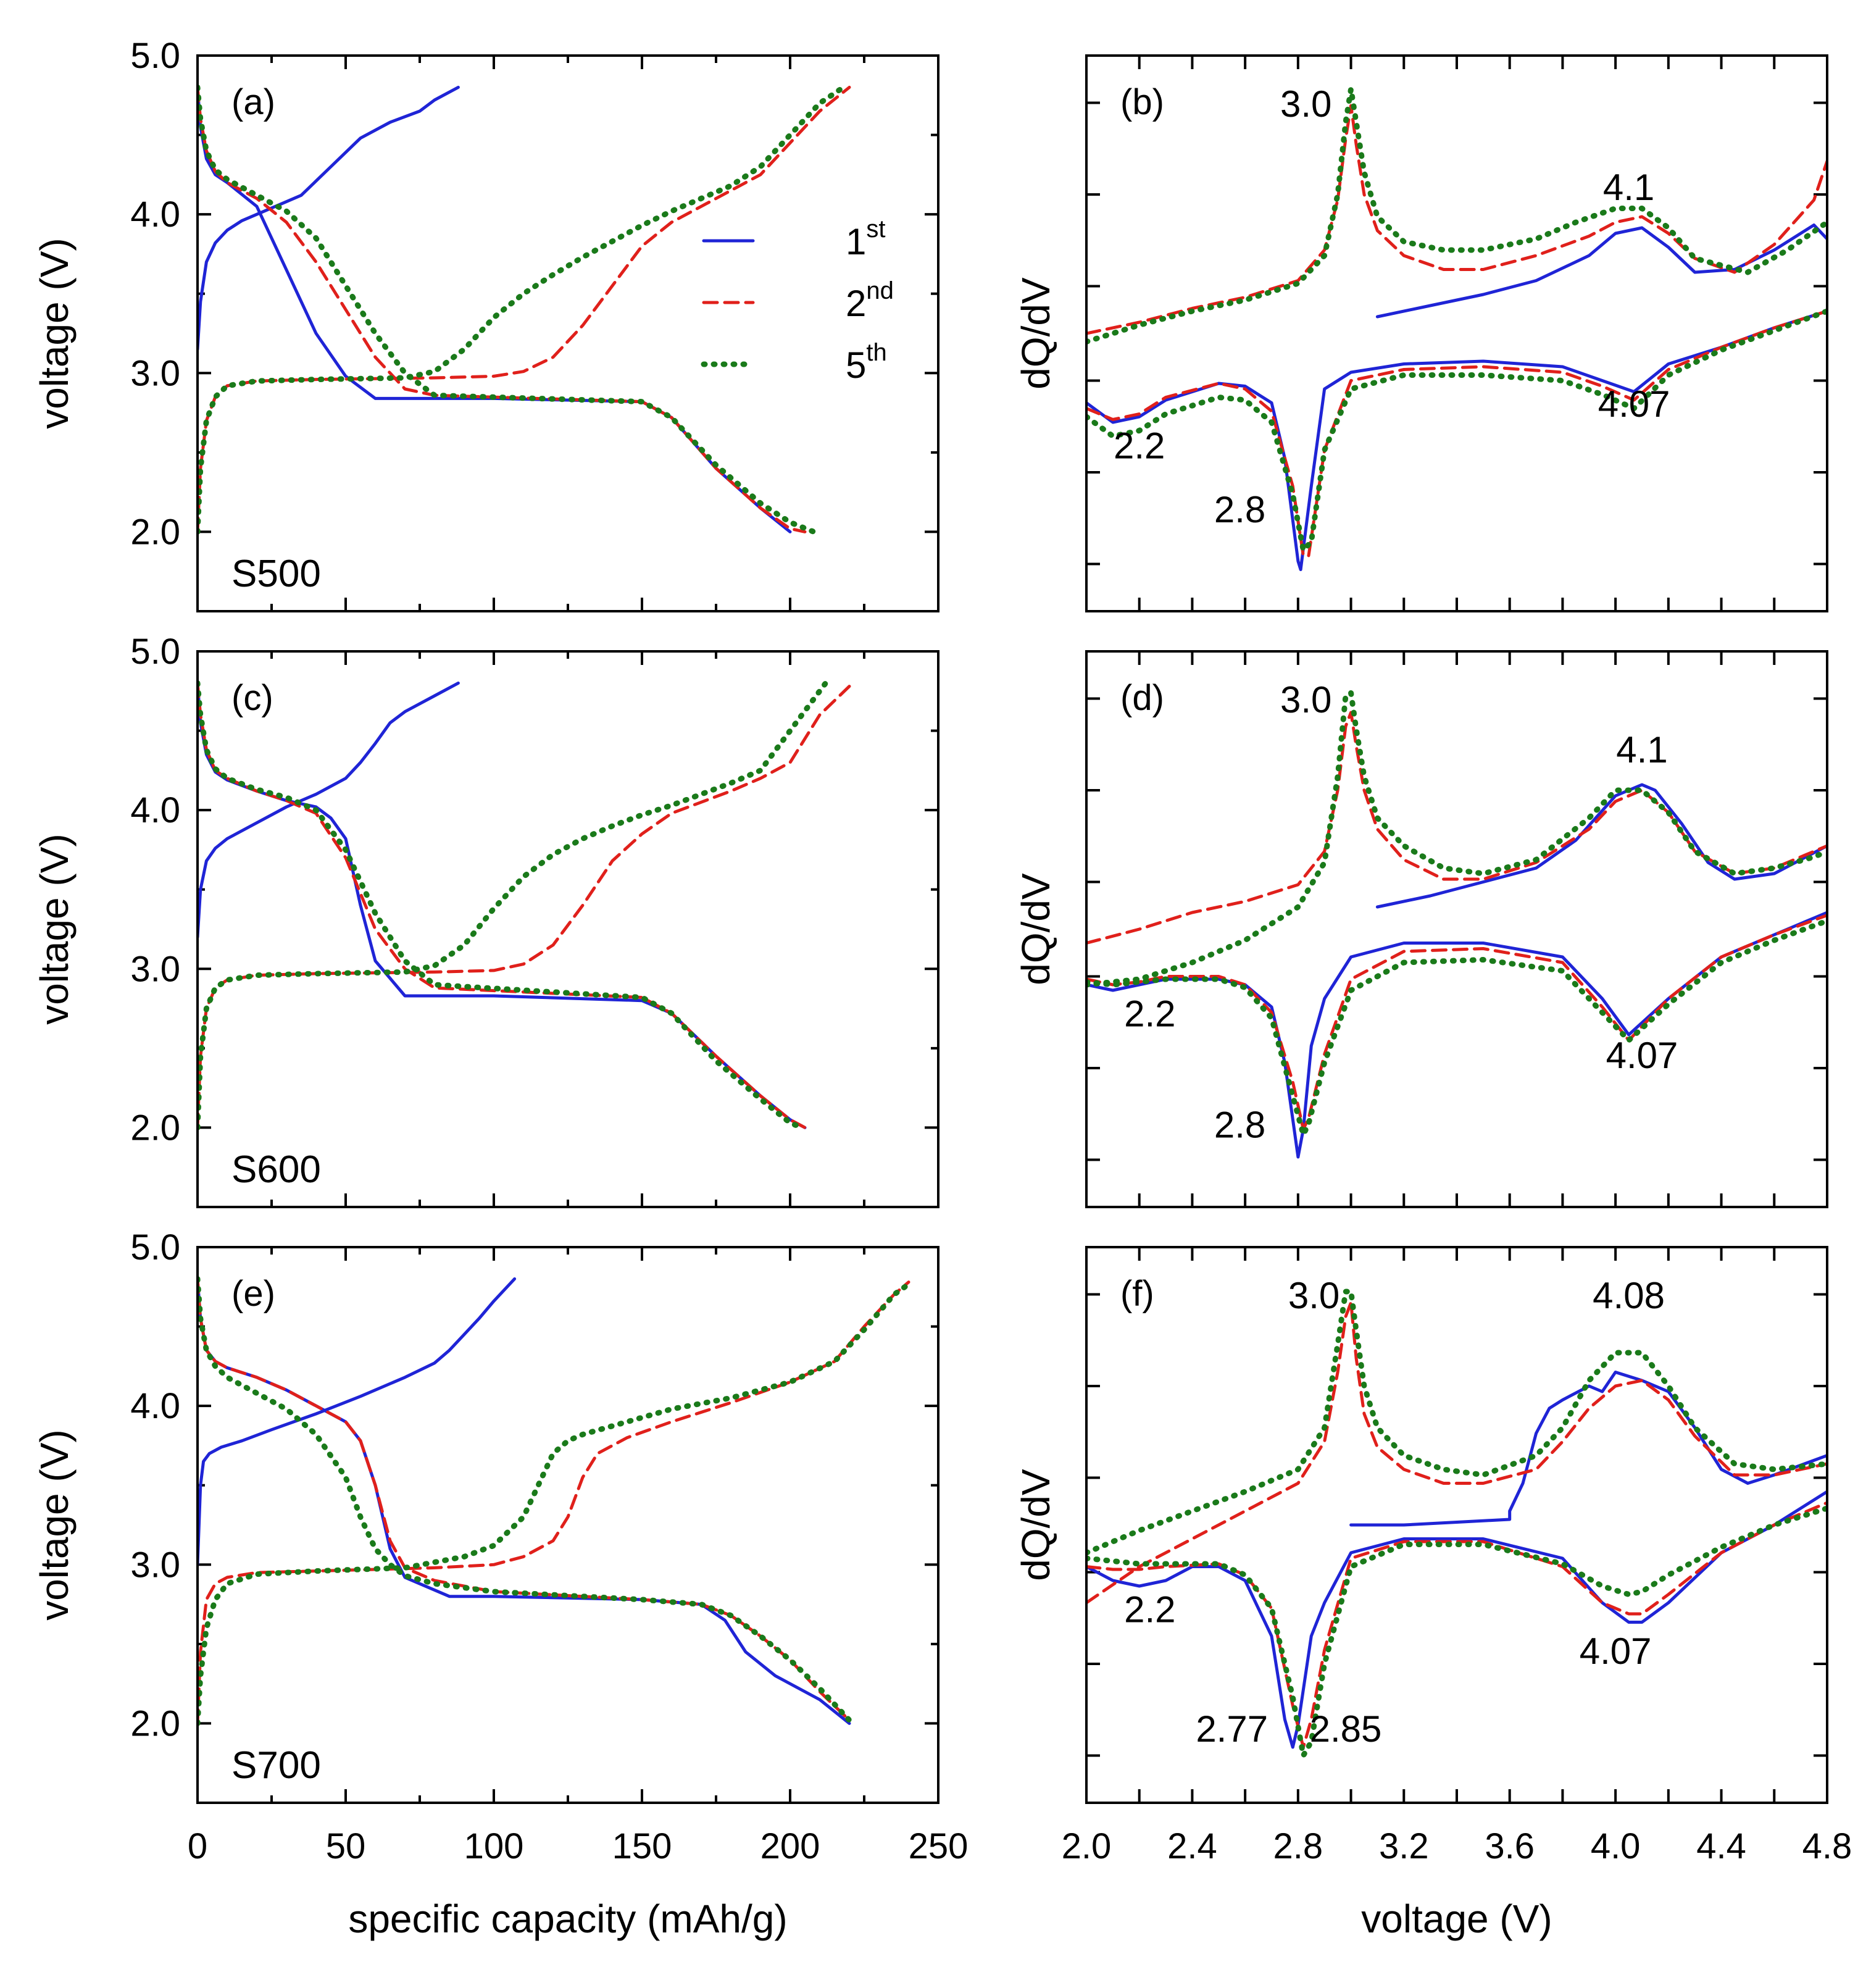 This screenshot has width=1858, height=1988. Describe the element at coordinates (939, 1846) in the screenshot. I see `x-tick-label: 250` at that location.